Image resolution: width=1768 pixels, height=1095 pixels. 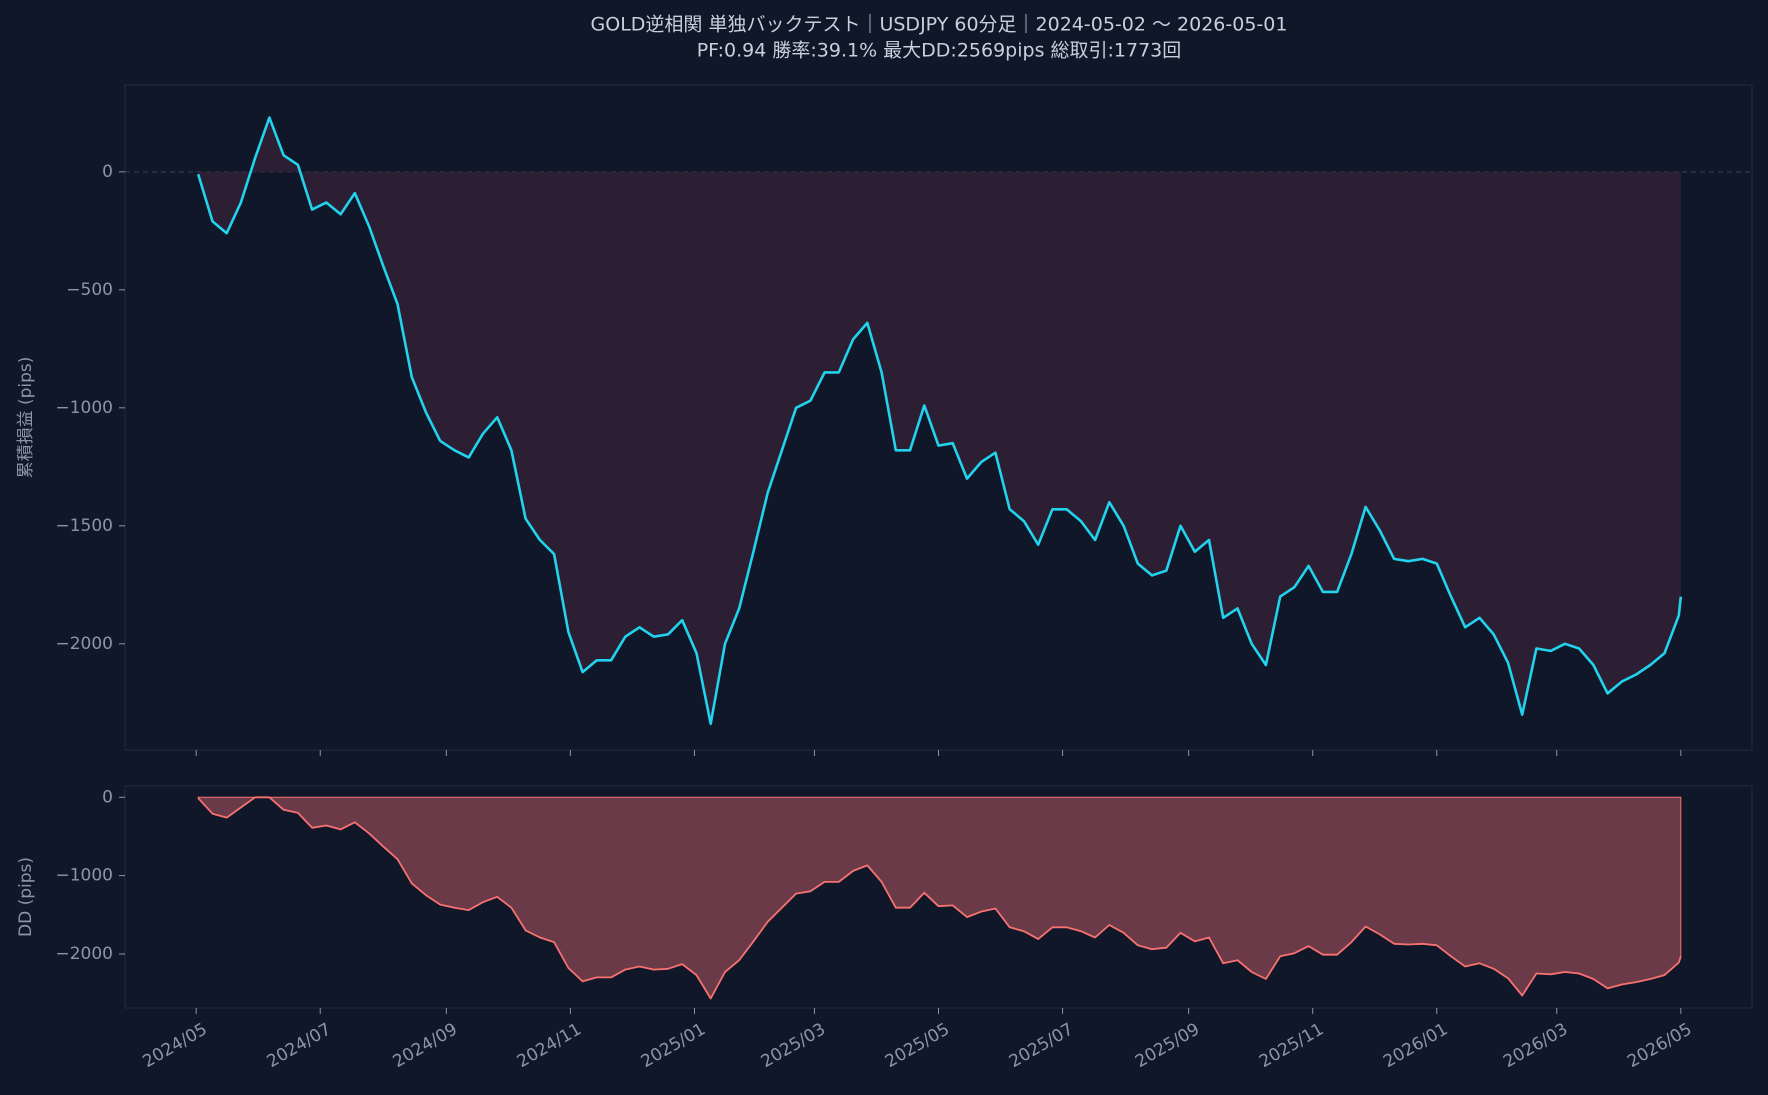 What do you see at coordinates (26, 897) in the screenshot?
I see `y-axis-label: DD (pips)` at bounding box center [26, 897].